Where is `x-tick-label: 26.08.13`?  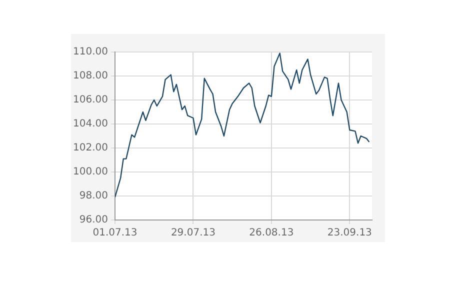
x-tick-label: 26.08.13 is located at coordinates (271, 233).